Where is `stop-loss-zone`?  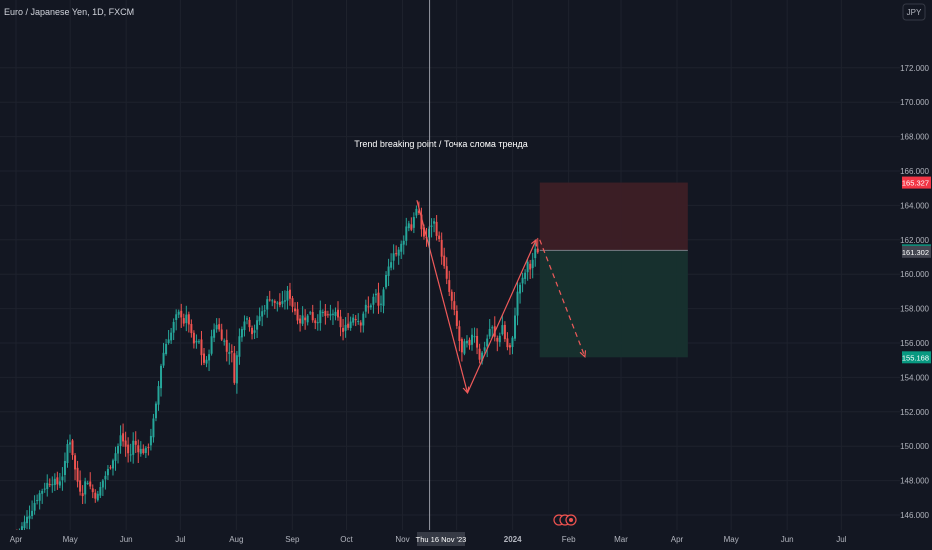 stop-loss-zone is located at coordinates (613, 216).